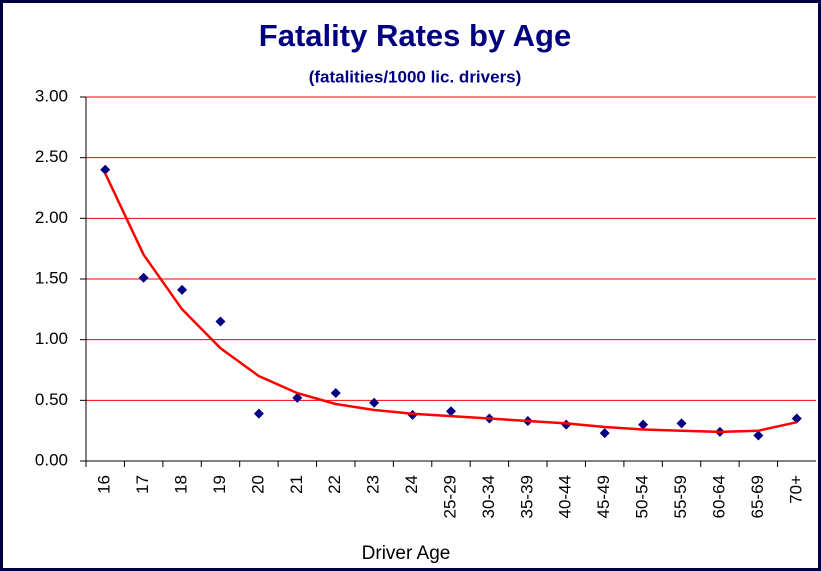 The width and height of the screenshot is (821, 571). I want to click on x-tick-label: 40-44, so click(565, 496).